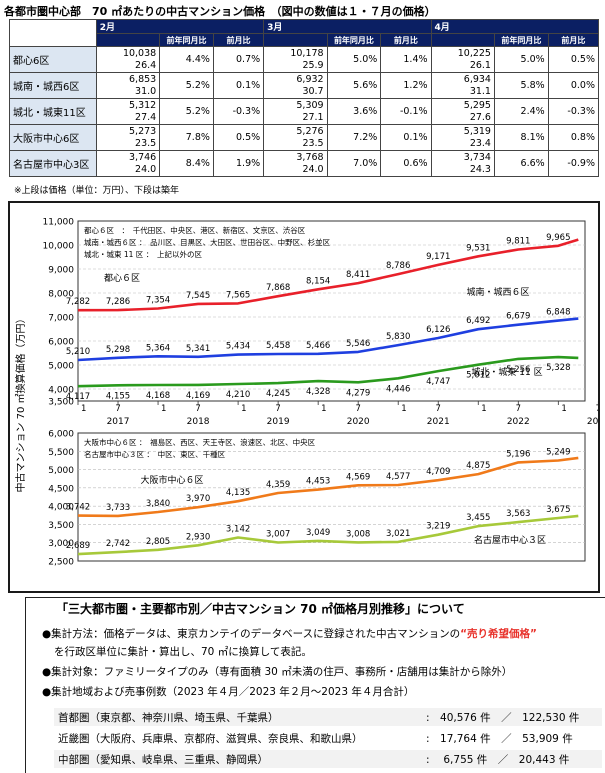  What do you see at coordinates (347, 26) in the screenshot?
I see `period-header: 3月` at bounding box center [347, 26].